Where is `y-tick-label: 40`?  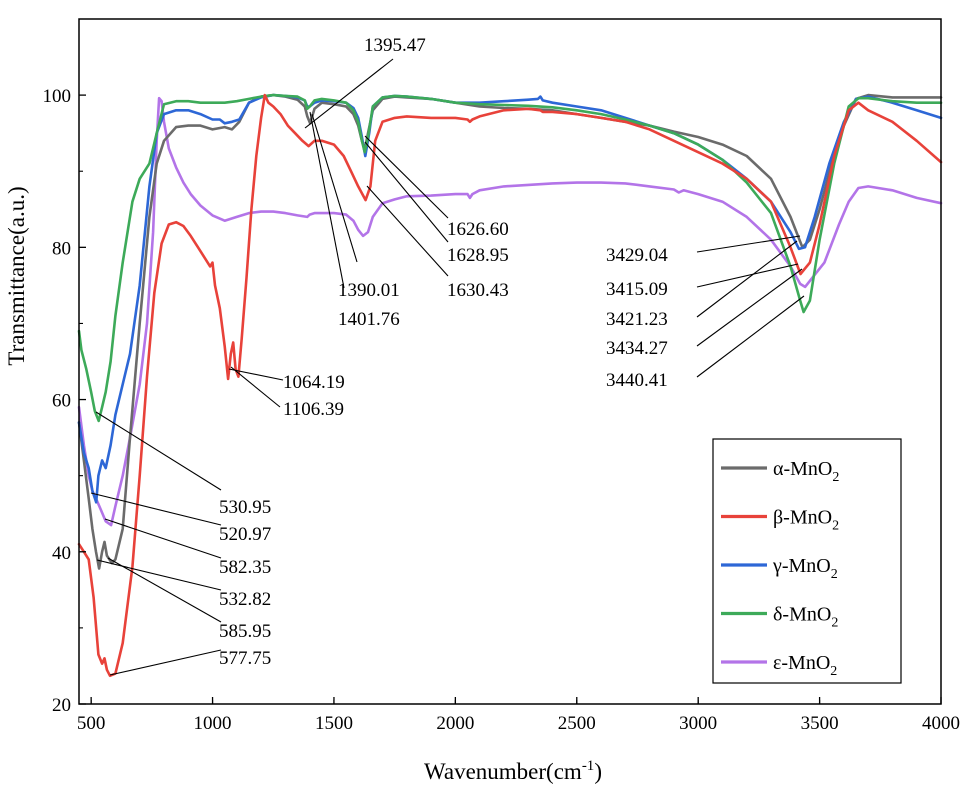
y-tick-label: 40 is located at coordinates (61, 553).